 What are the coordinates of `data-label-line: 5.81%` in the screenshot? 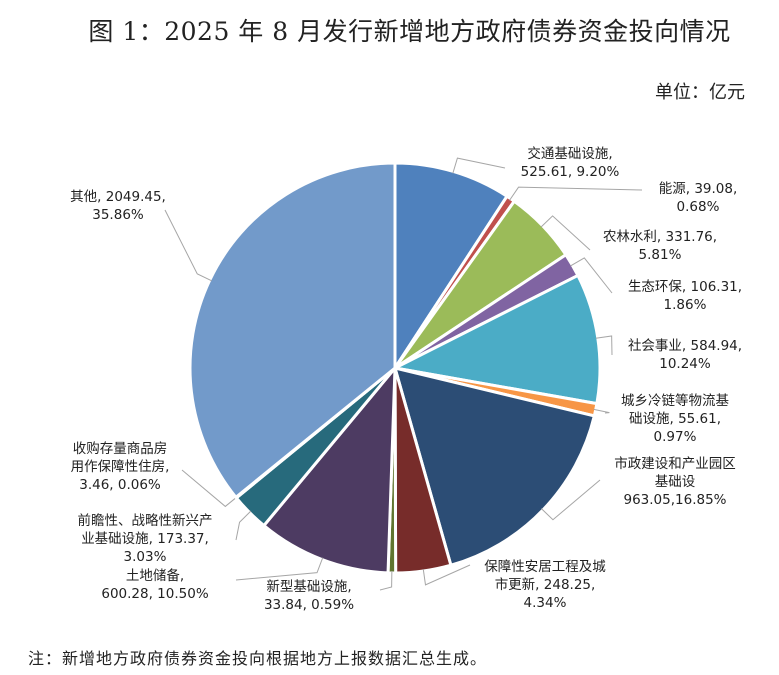 It's located at (660, 255).